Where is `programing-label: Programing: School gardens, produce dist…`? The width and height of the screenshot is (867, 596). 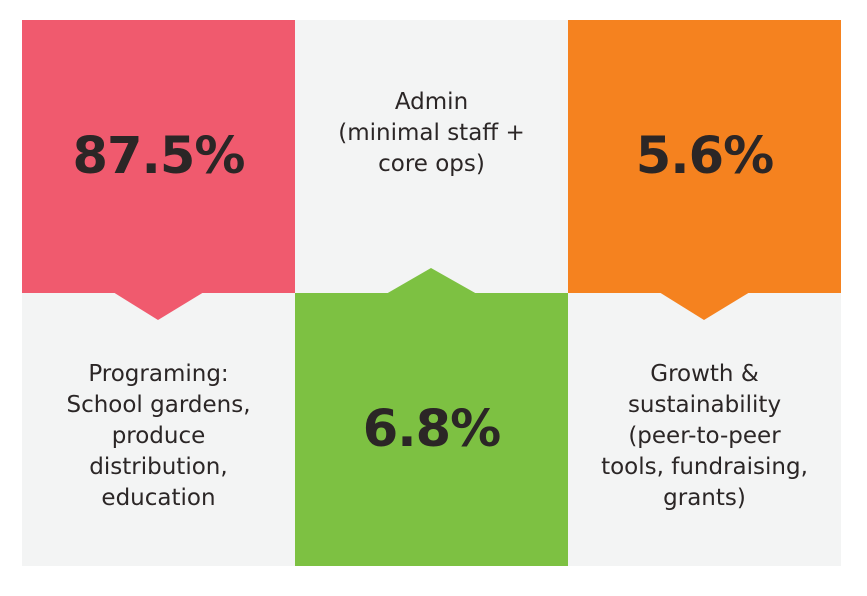 programing-label: Programing: School gardens, produce dist… is located at coordinates (158, 436).